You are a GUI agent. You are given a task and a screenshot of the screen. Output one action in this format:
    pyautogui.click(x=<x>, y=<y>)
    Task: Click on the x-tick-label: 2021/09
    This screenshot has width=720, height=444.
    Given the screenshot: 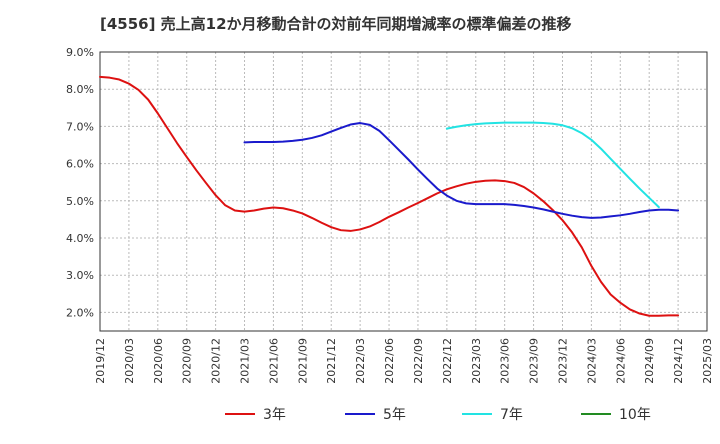 What is the action you would take?
    pyautogui.click(x=302, y=361)
    